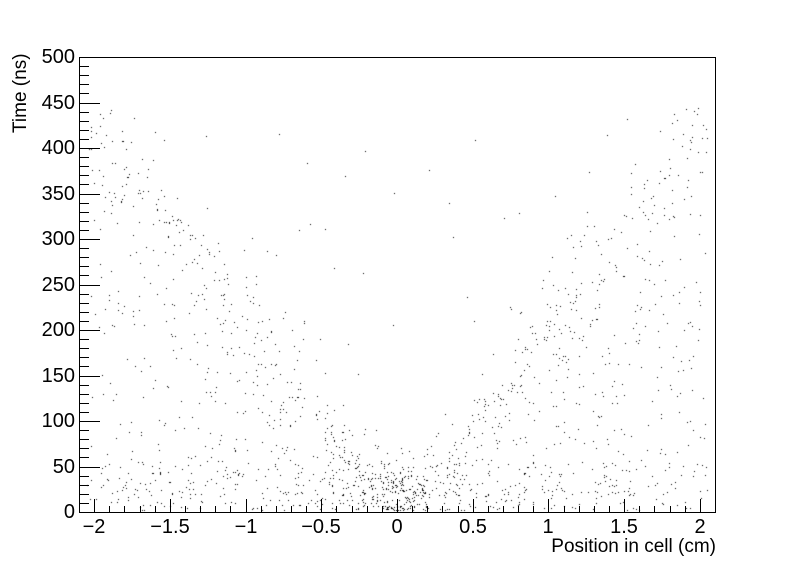 This screenshot has width=796, height=572. I want to click on y-tick-label: 400, so click(58, 148).